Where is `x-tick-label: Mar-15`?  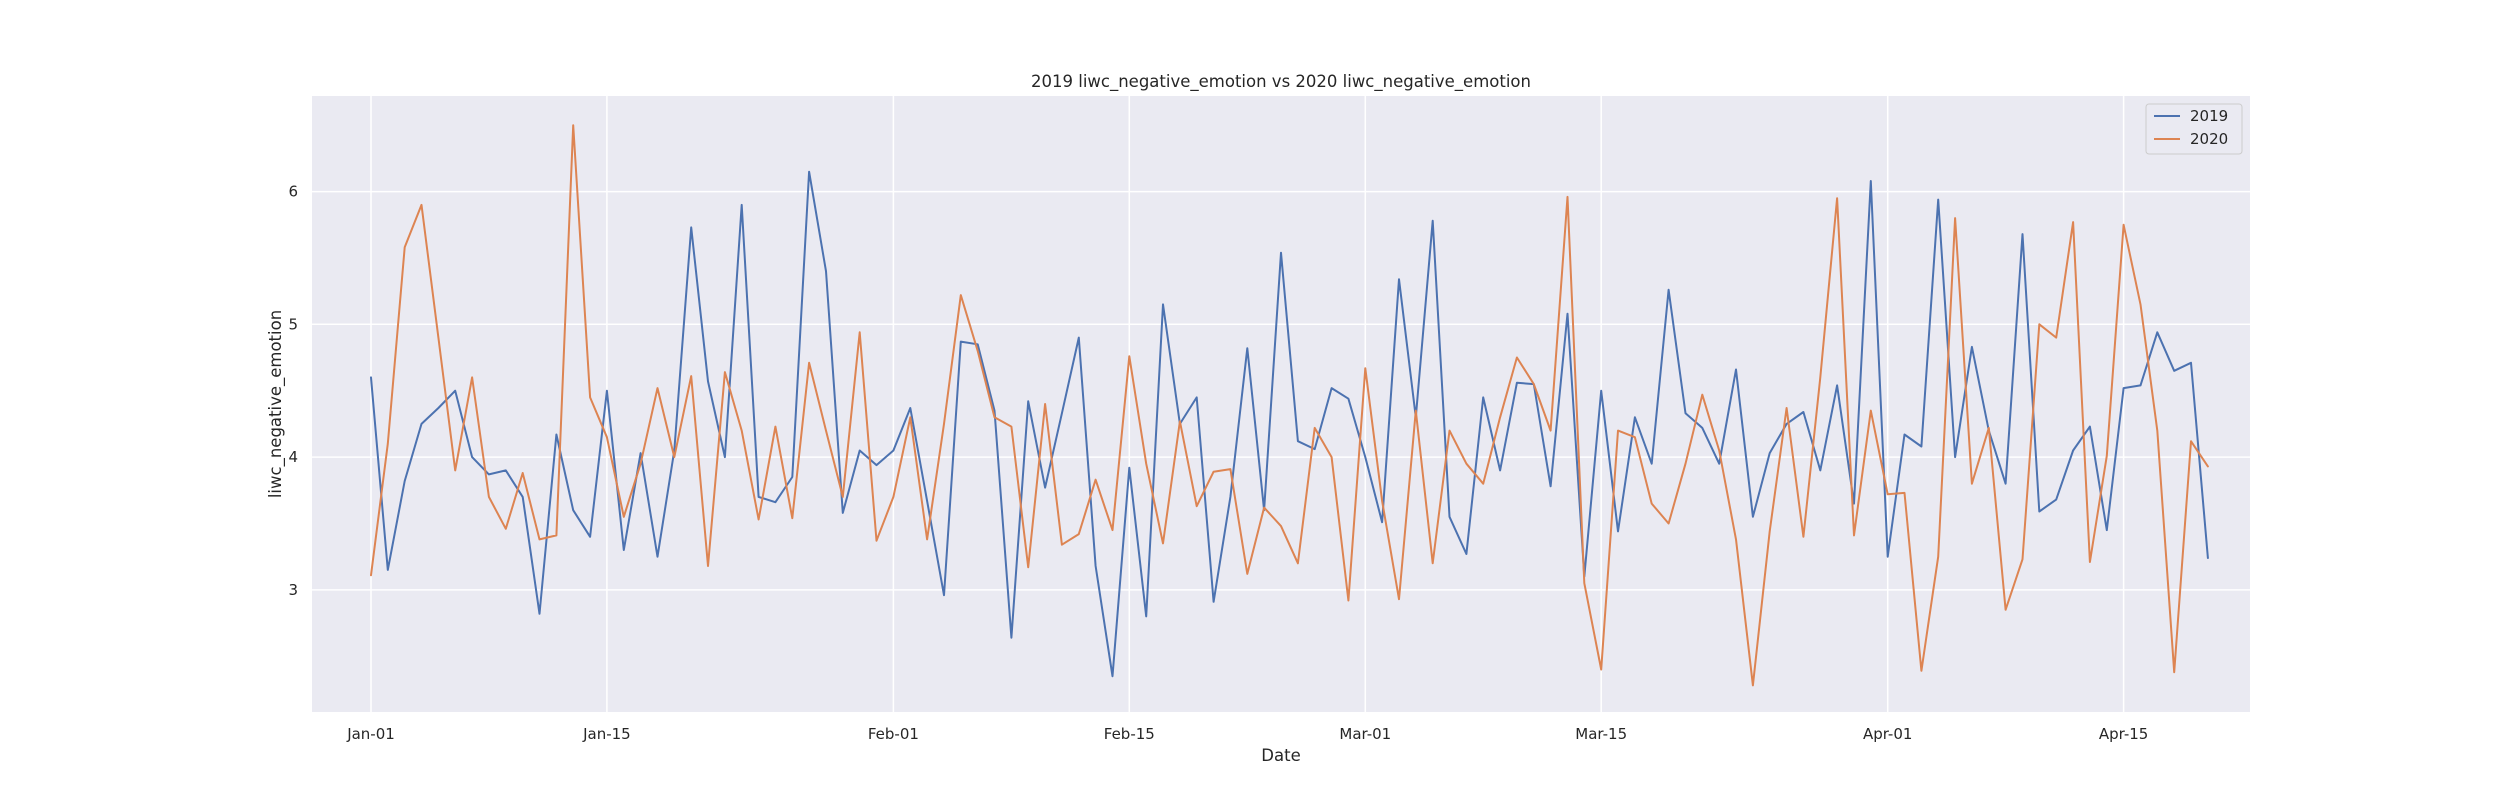 x-tick-label: Mar-15 is located at coordinates (1601, 734).